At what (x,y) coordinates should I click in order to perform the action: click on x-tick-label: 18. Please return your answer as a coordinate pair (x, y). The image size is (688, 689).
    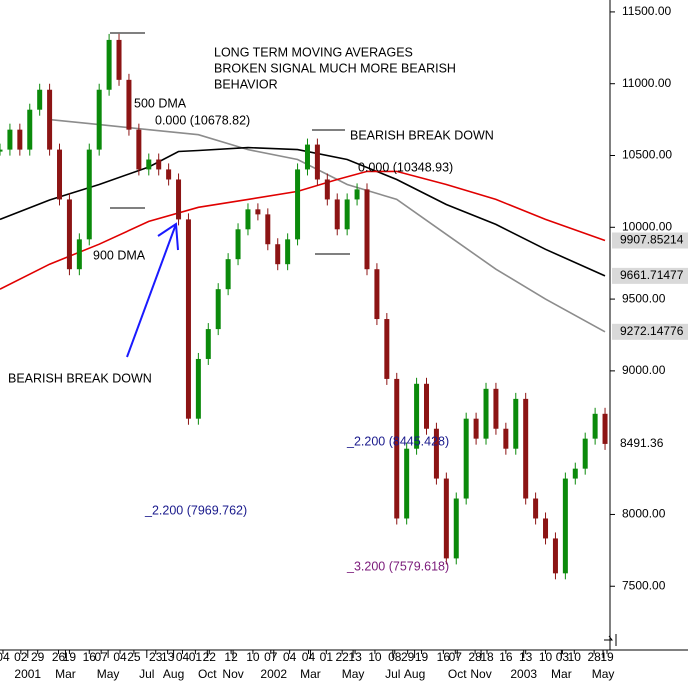
    Looking at the image, I should click on (487, 657).